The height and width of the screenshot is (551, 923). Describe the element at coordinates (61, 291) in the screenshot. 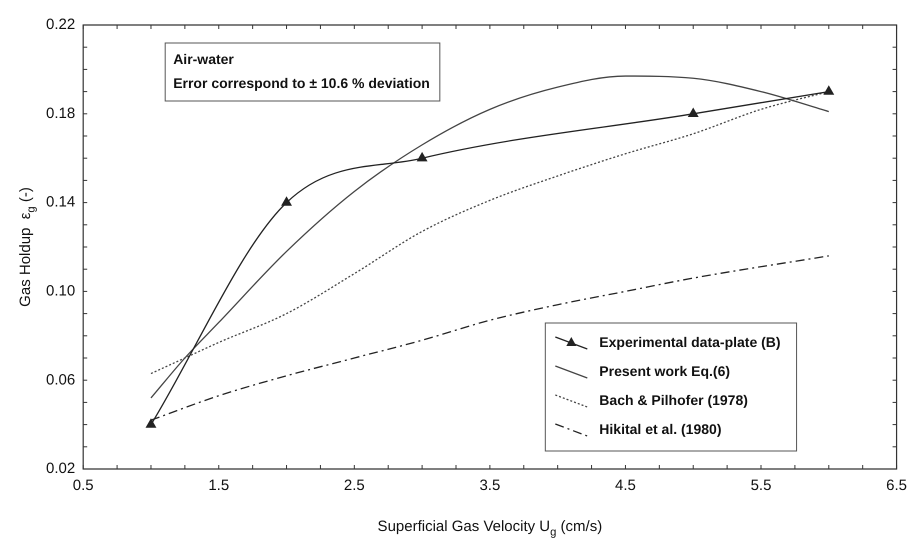

I see `y-tick-label: 0.10` at that location.